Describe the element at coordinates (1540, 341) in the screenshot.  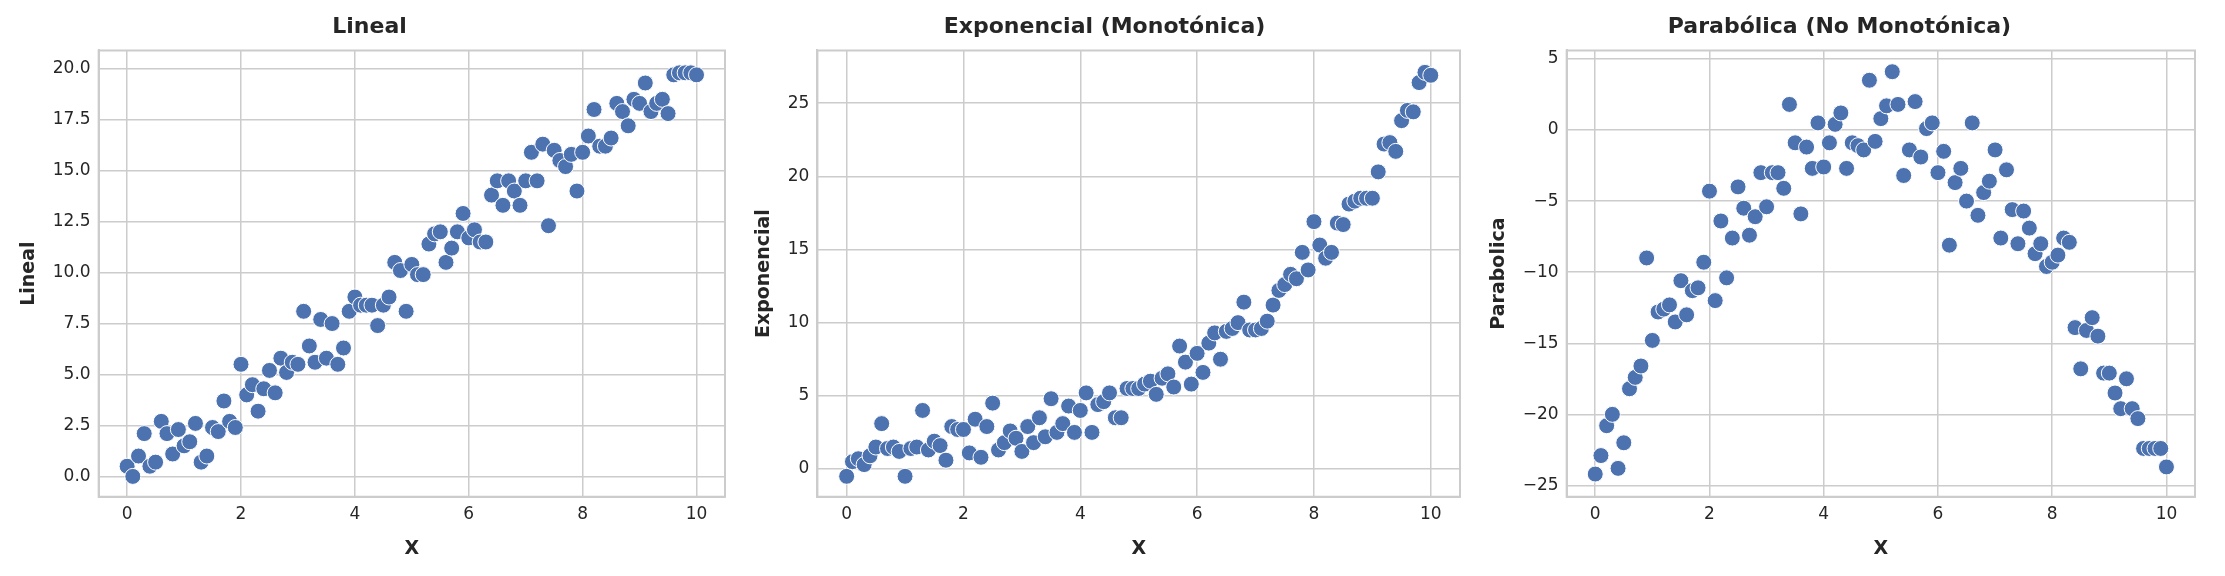
I see `y-tick-label: −15` at that location.